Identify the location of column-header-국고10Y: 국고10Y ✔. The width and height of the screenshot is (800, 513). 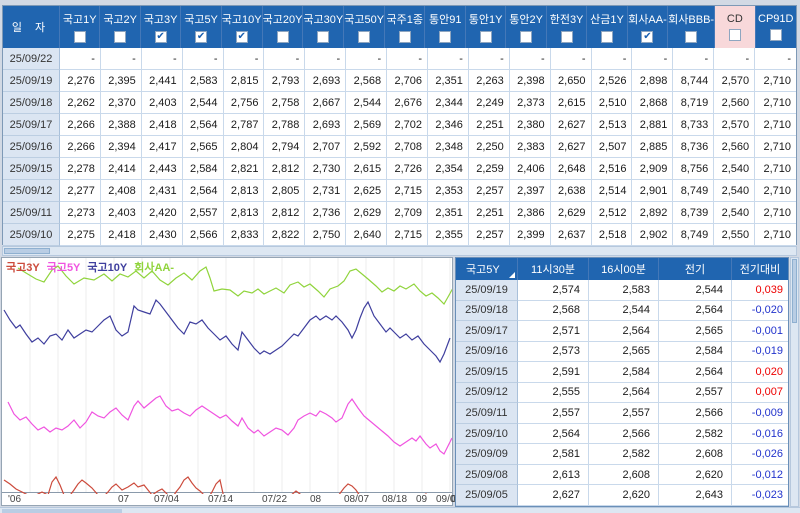
(242, 27).